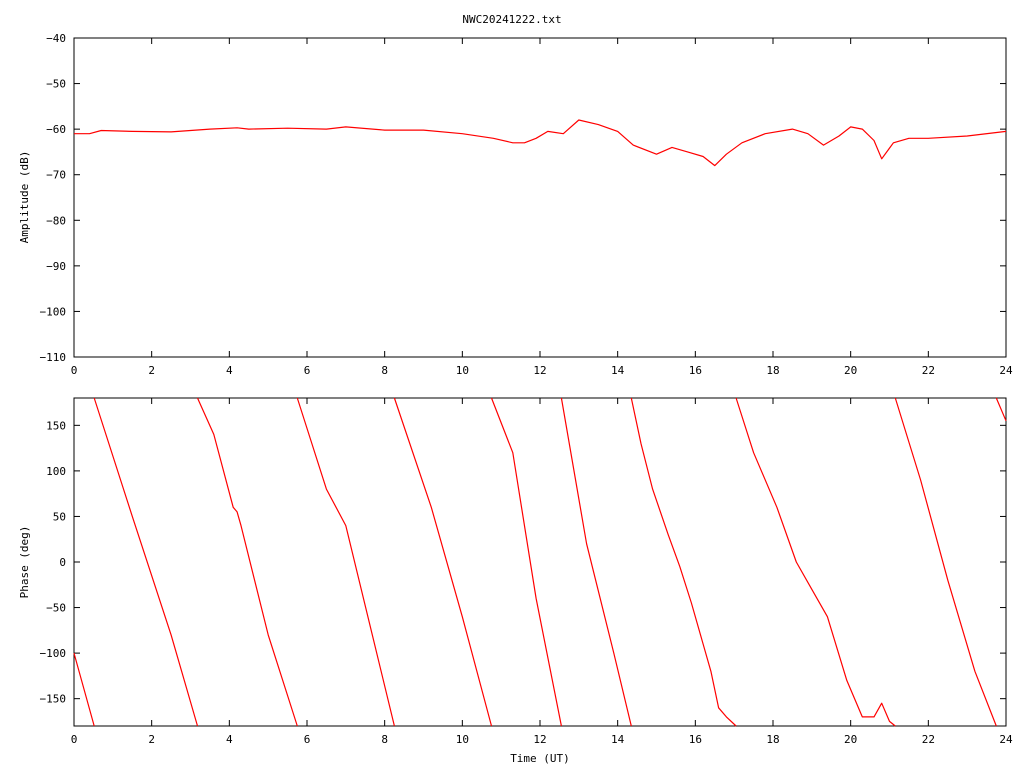 The width and height of the screenshot is (1024, 768). I want to click on phase-y-tick-label: 100, so click(56, 471).